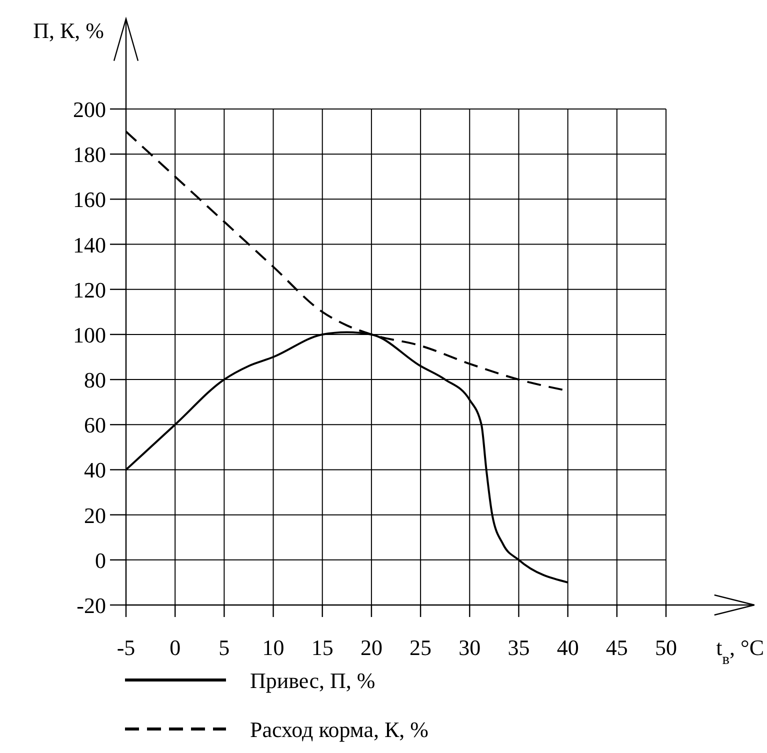  Describe the element at coordinates (617, 647) in the screenshot. I see `x-tick-label: 45` at that location.